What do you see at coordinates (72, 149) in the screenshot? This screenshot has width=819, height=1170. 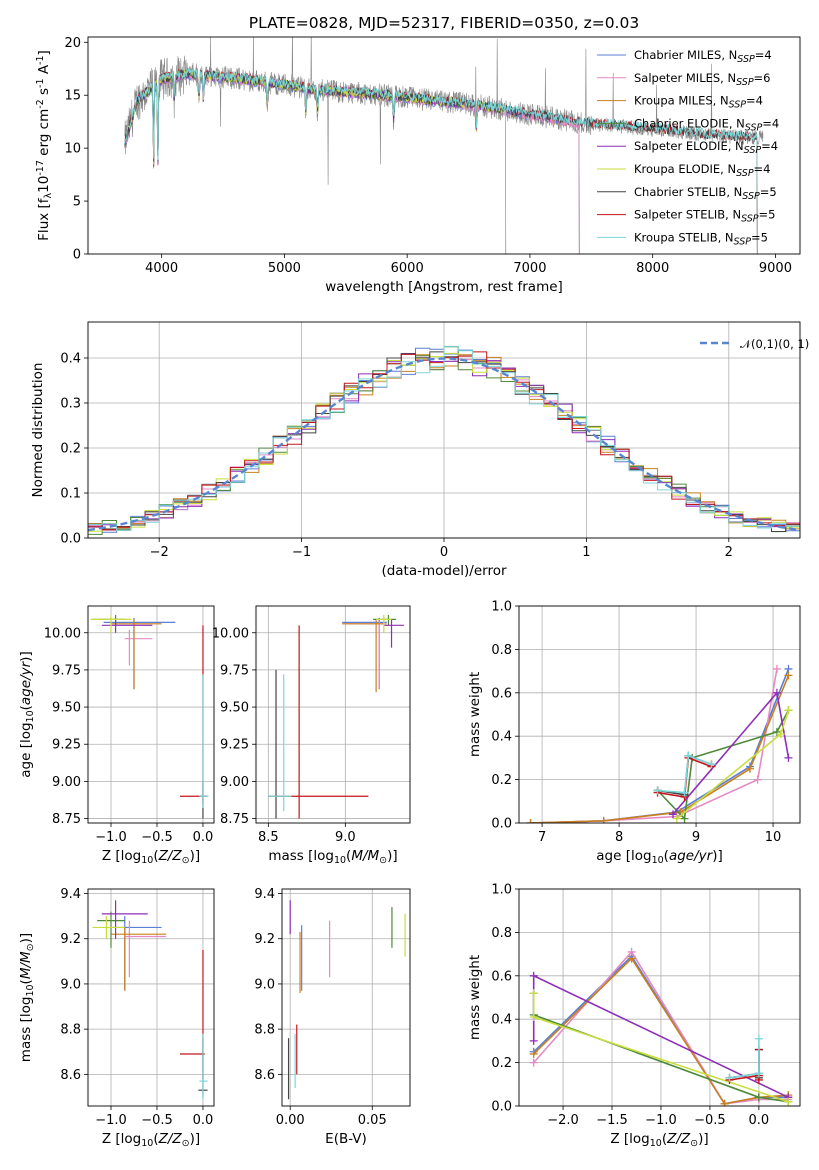 I see `y-tick-label: 10` at bounding box center [72, 149].